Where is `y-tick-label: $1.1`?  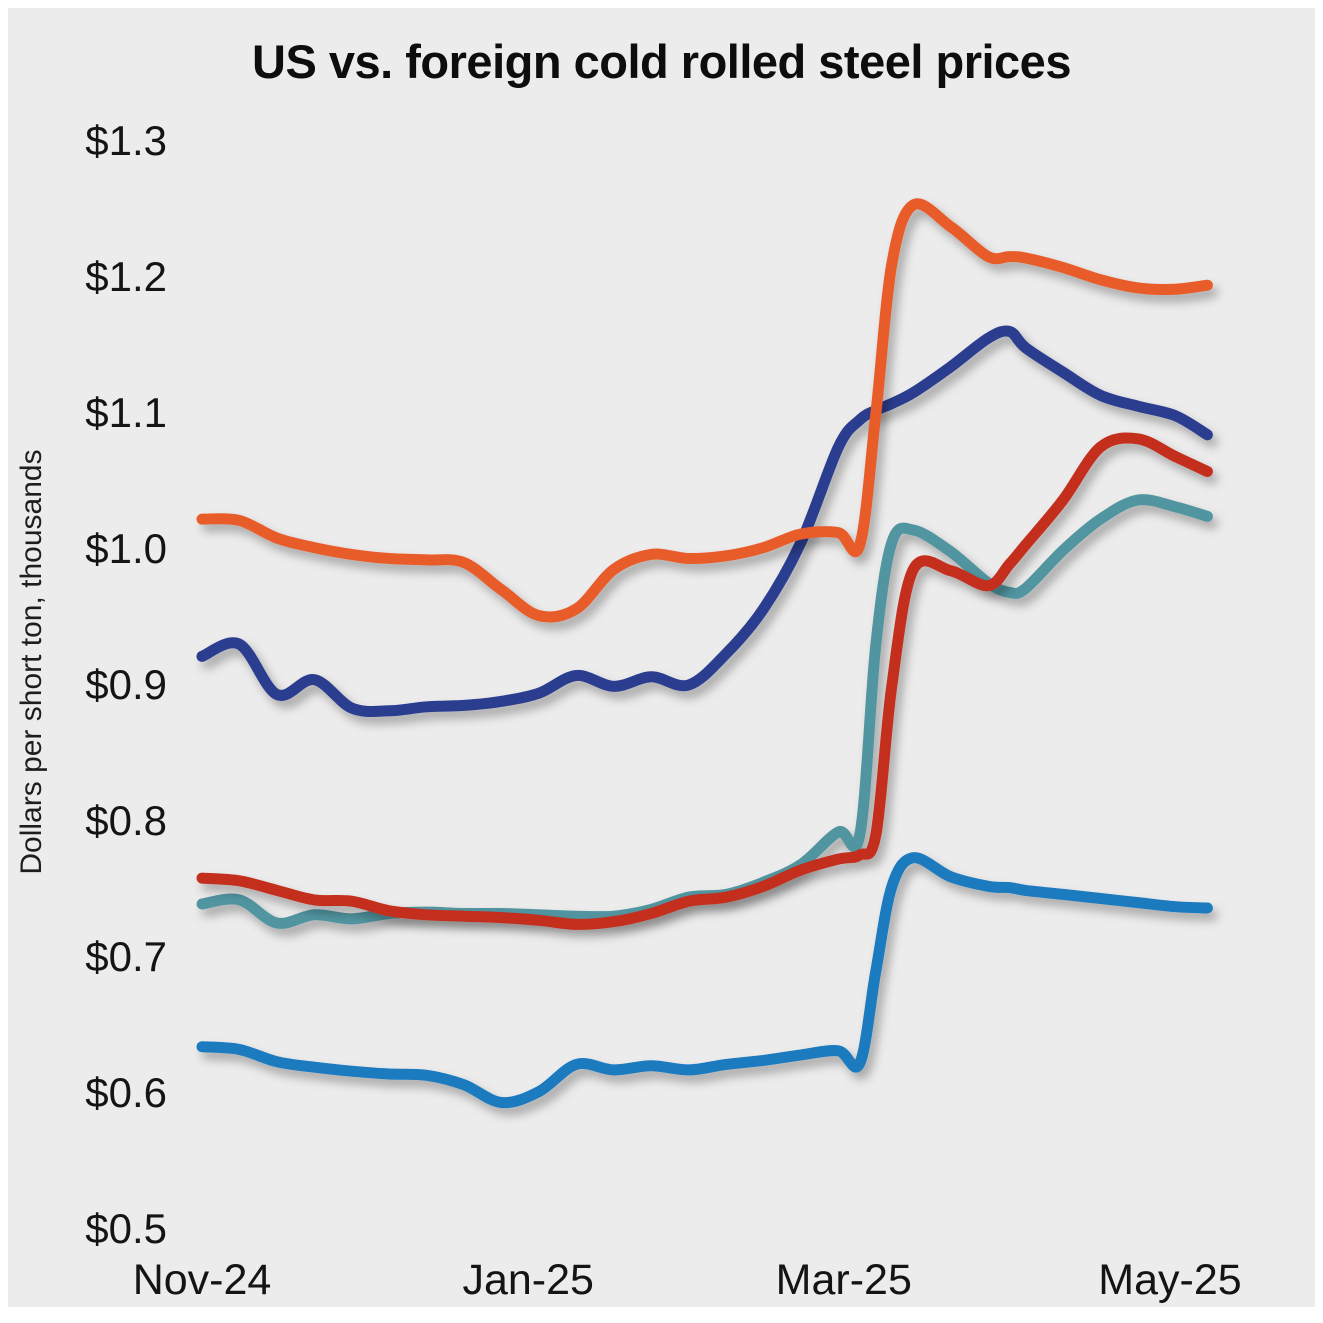 y-tick-label: $1.1 is located at coordinates (126, 412).